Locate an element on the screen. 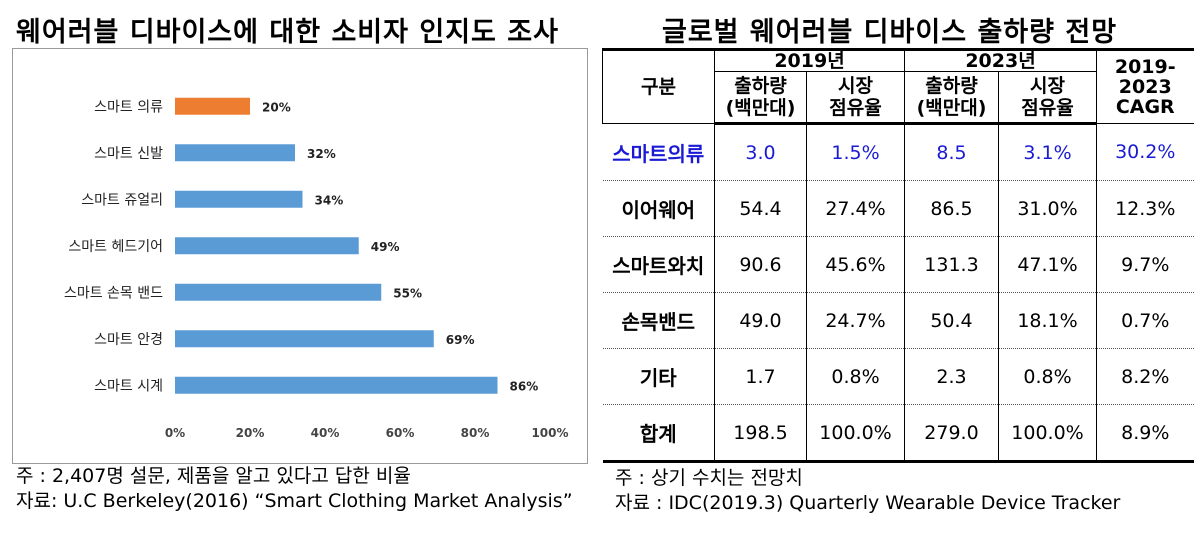  x-tick-label: 0% is located at coordinates (175, 433).